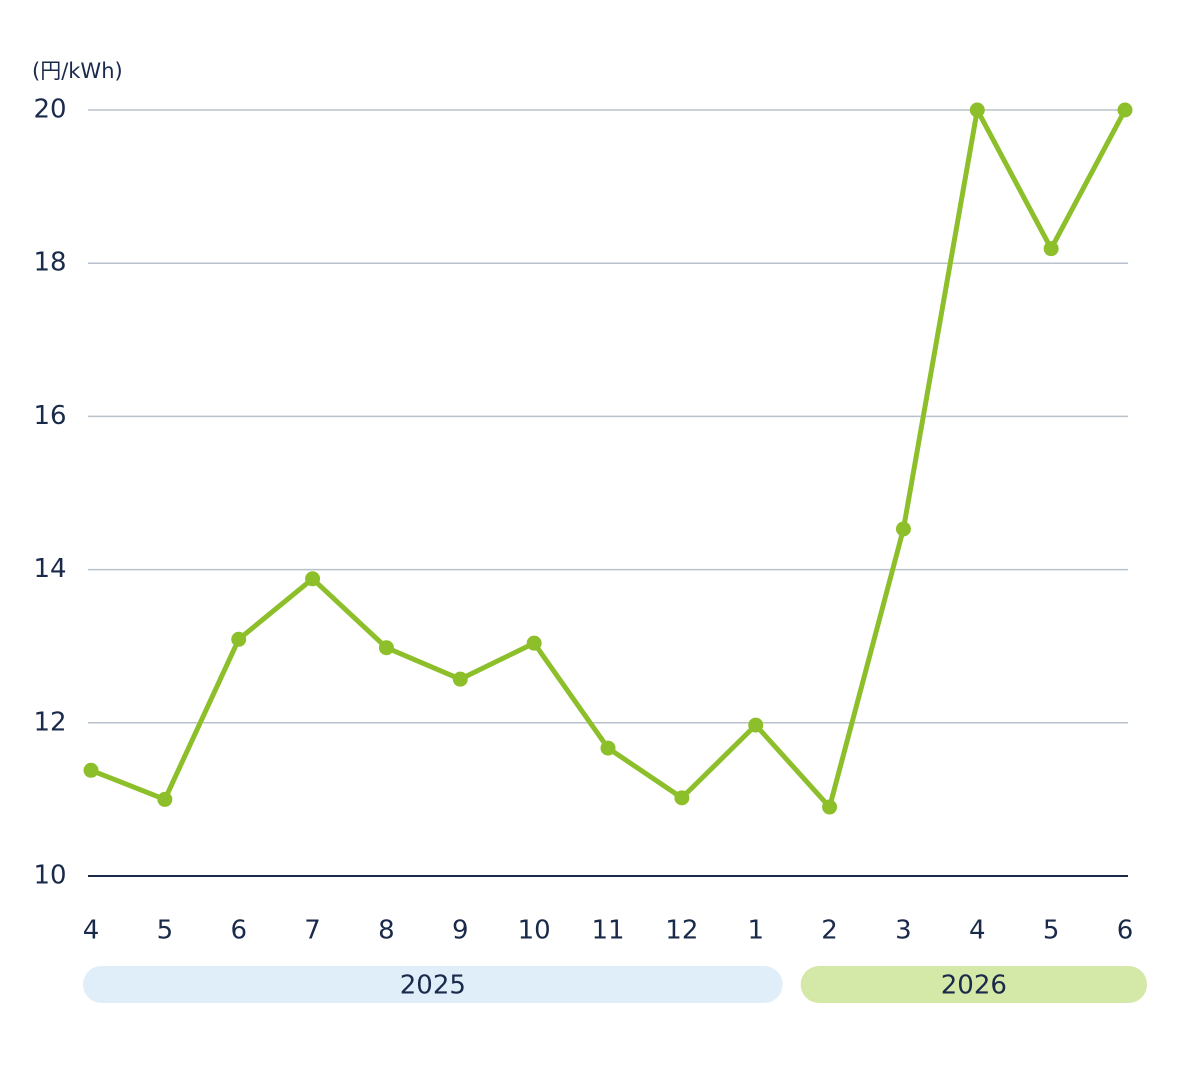 The image size is (1181, 1066). Describe the element at coordinates (49, 416) in the screenshot. I see `y-tick-label: 16` at that location.